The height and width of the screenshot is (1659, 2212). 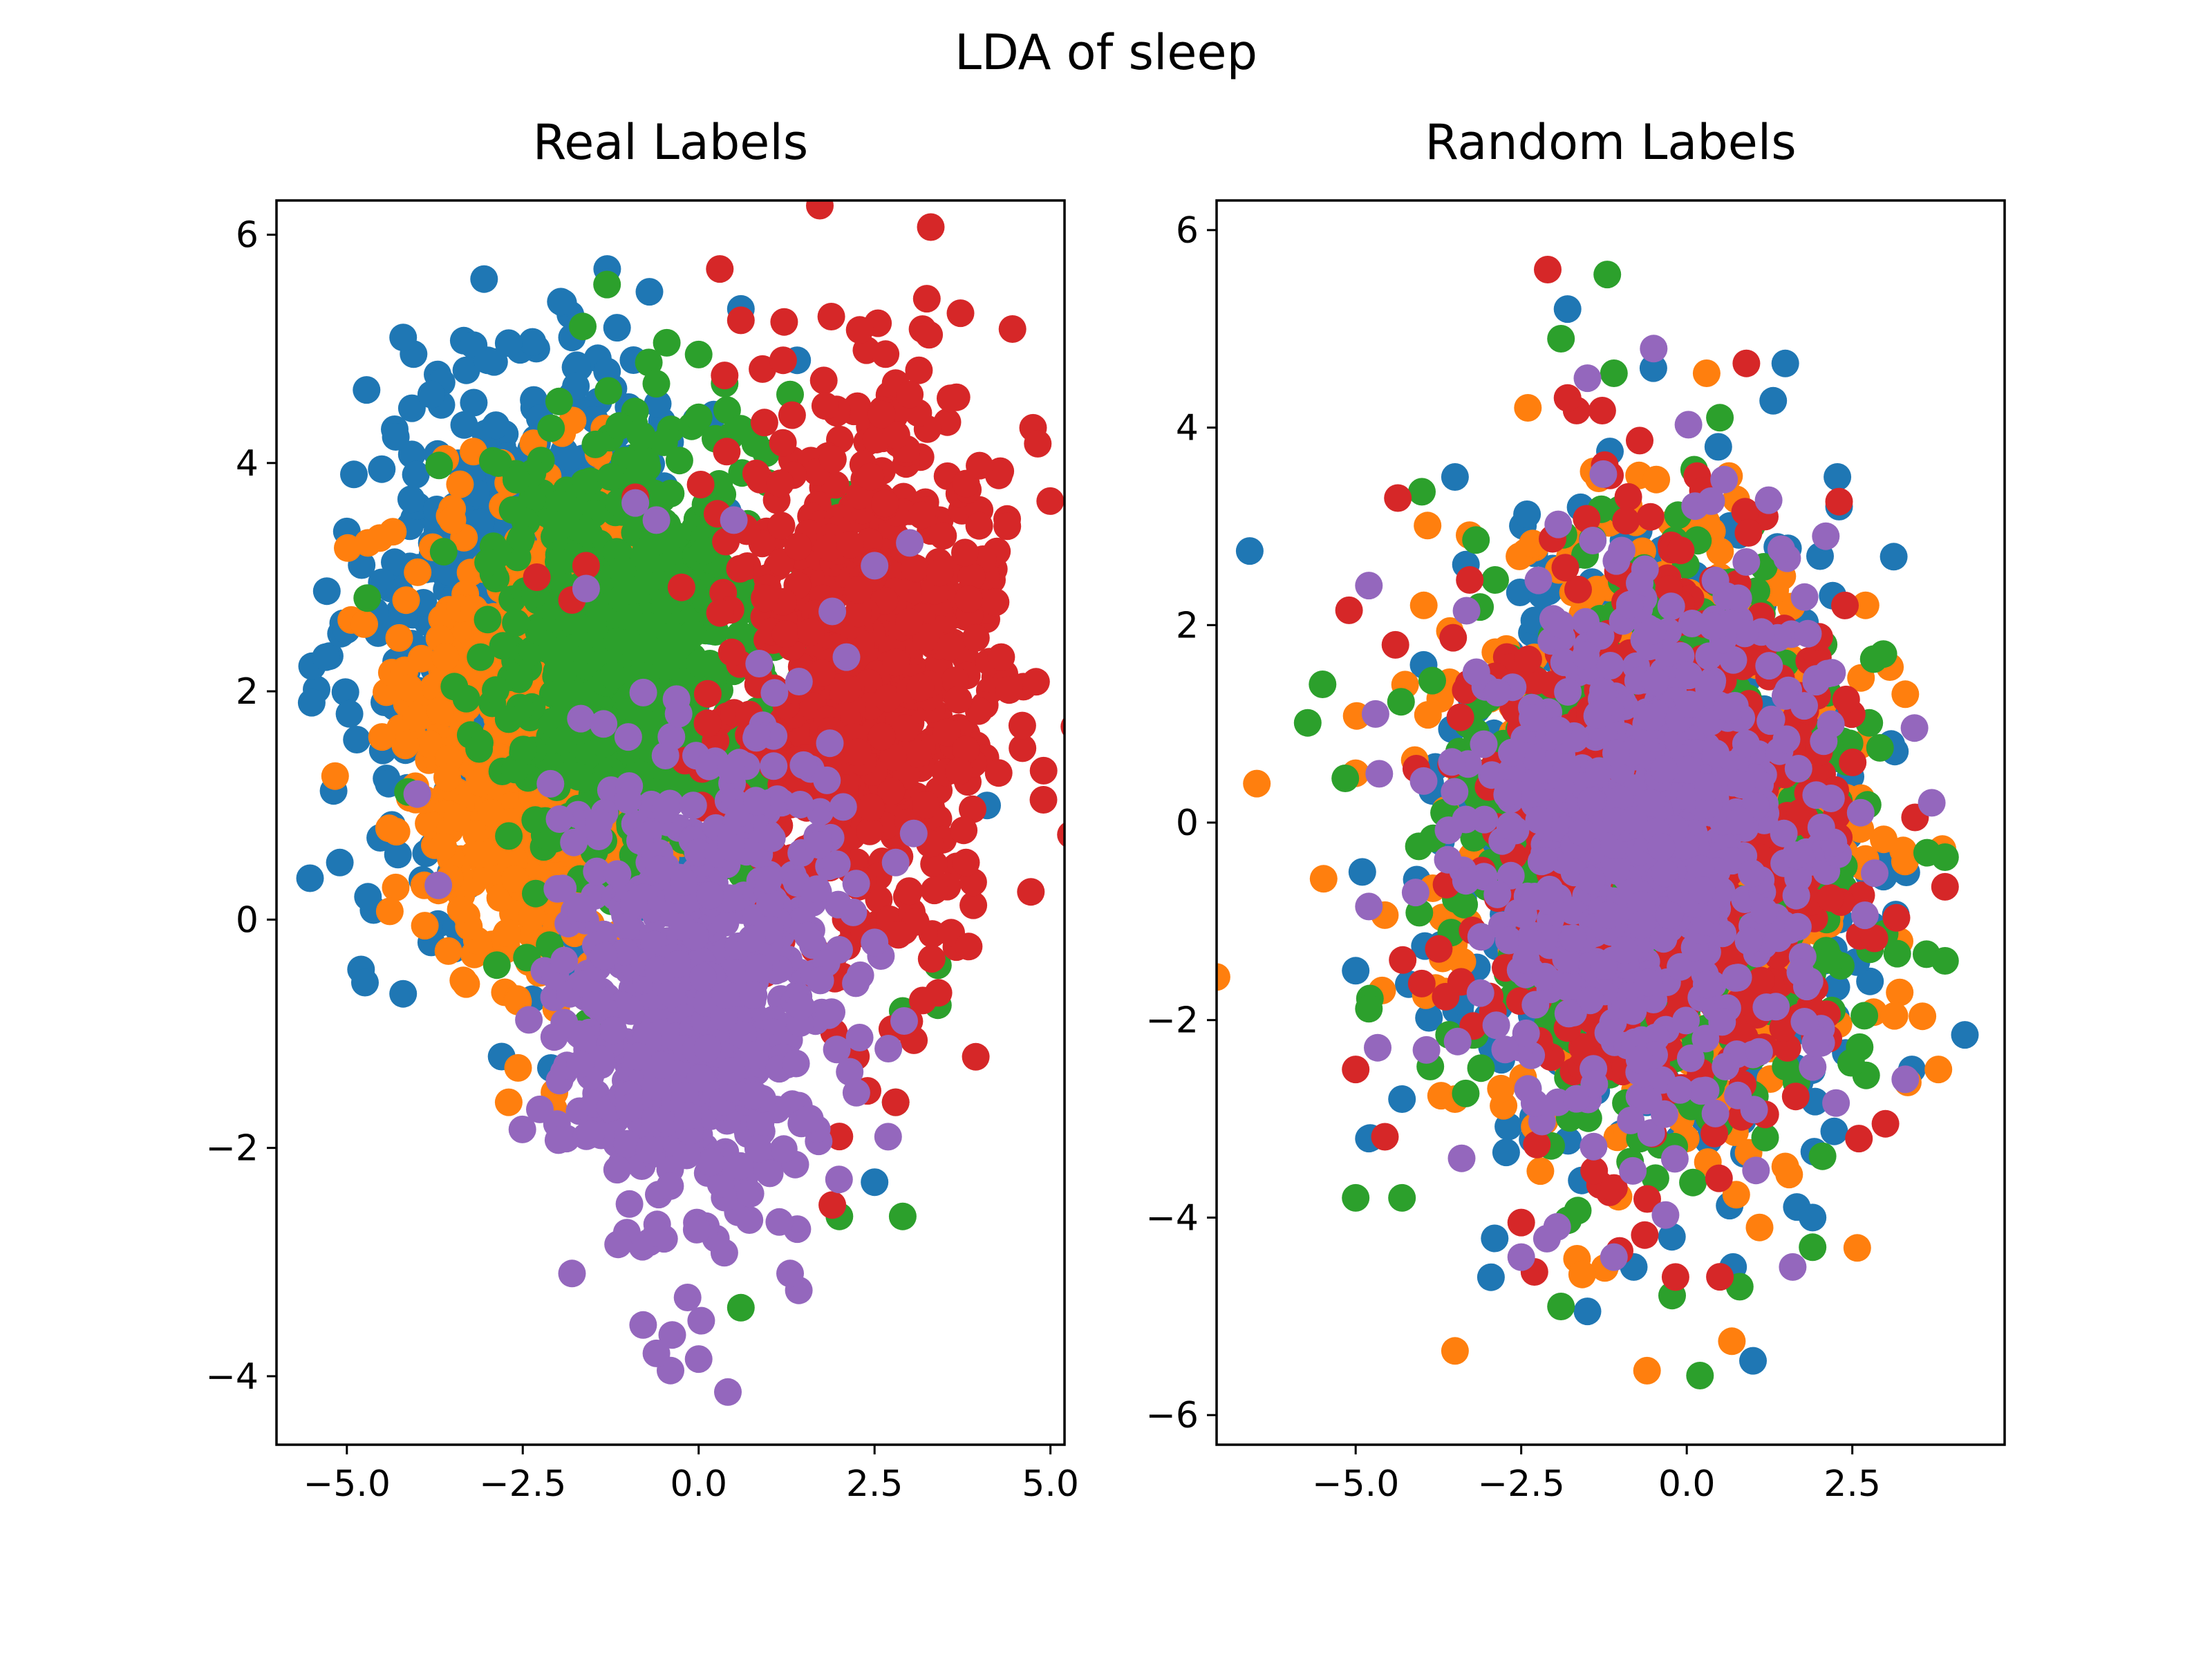 What do you see at coordinates (665, 948) in the screenshot?
I see `series-4-points` at bounding box center [665, 948].